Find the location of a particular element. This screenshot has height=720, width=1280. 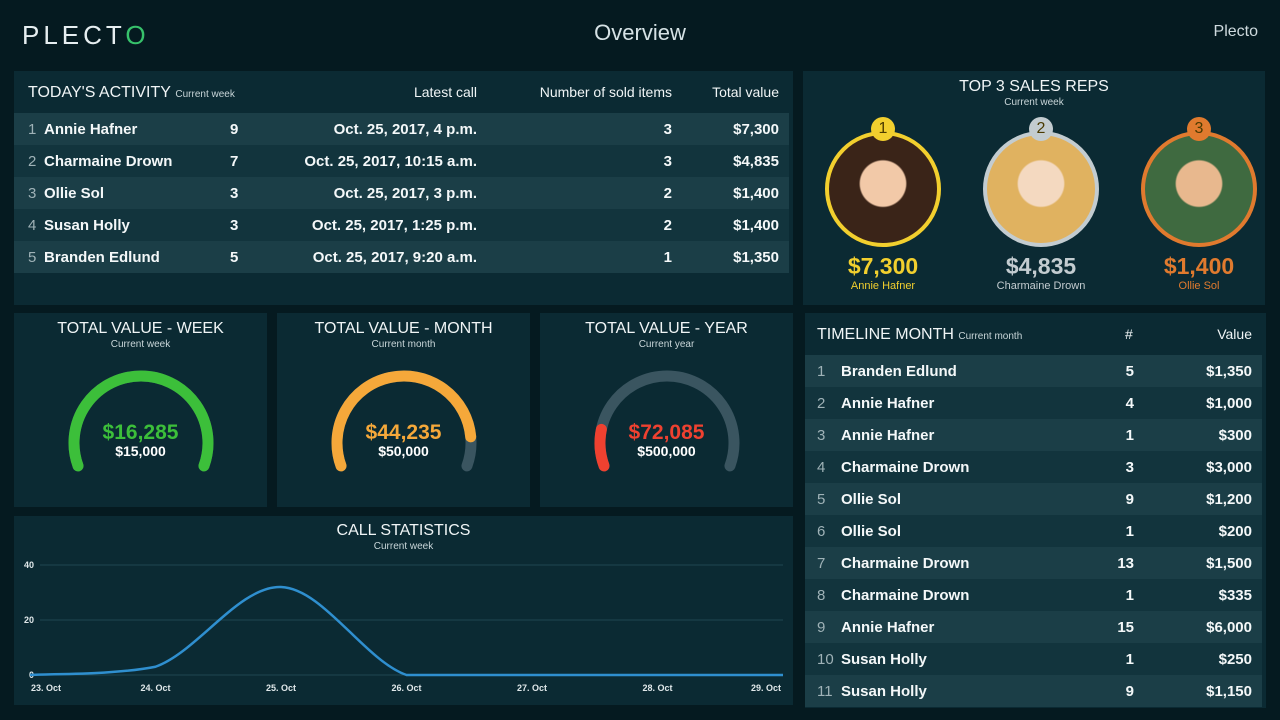

gauge-value: $16,285 is located at coordinates (140, 432).